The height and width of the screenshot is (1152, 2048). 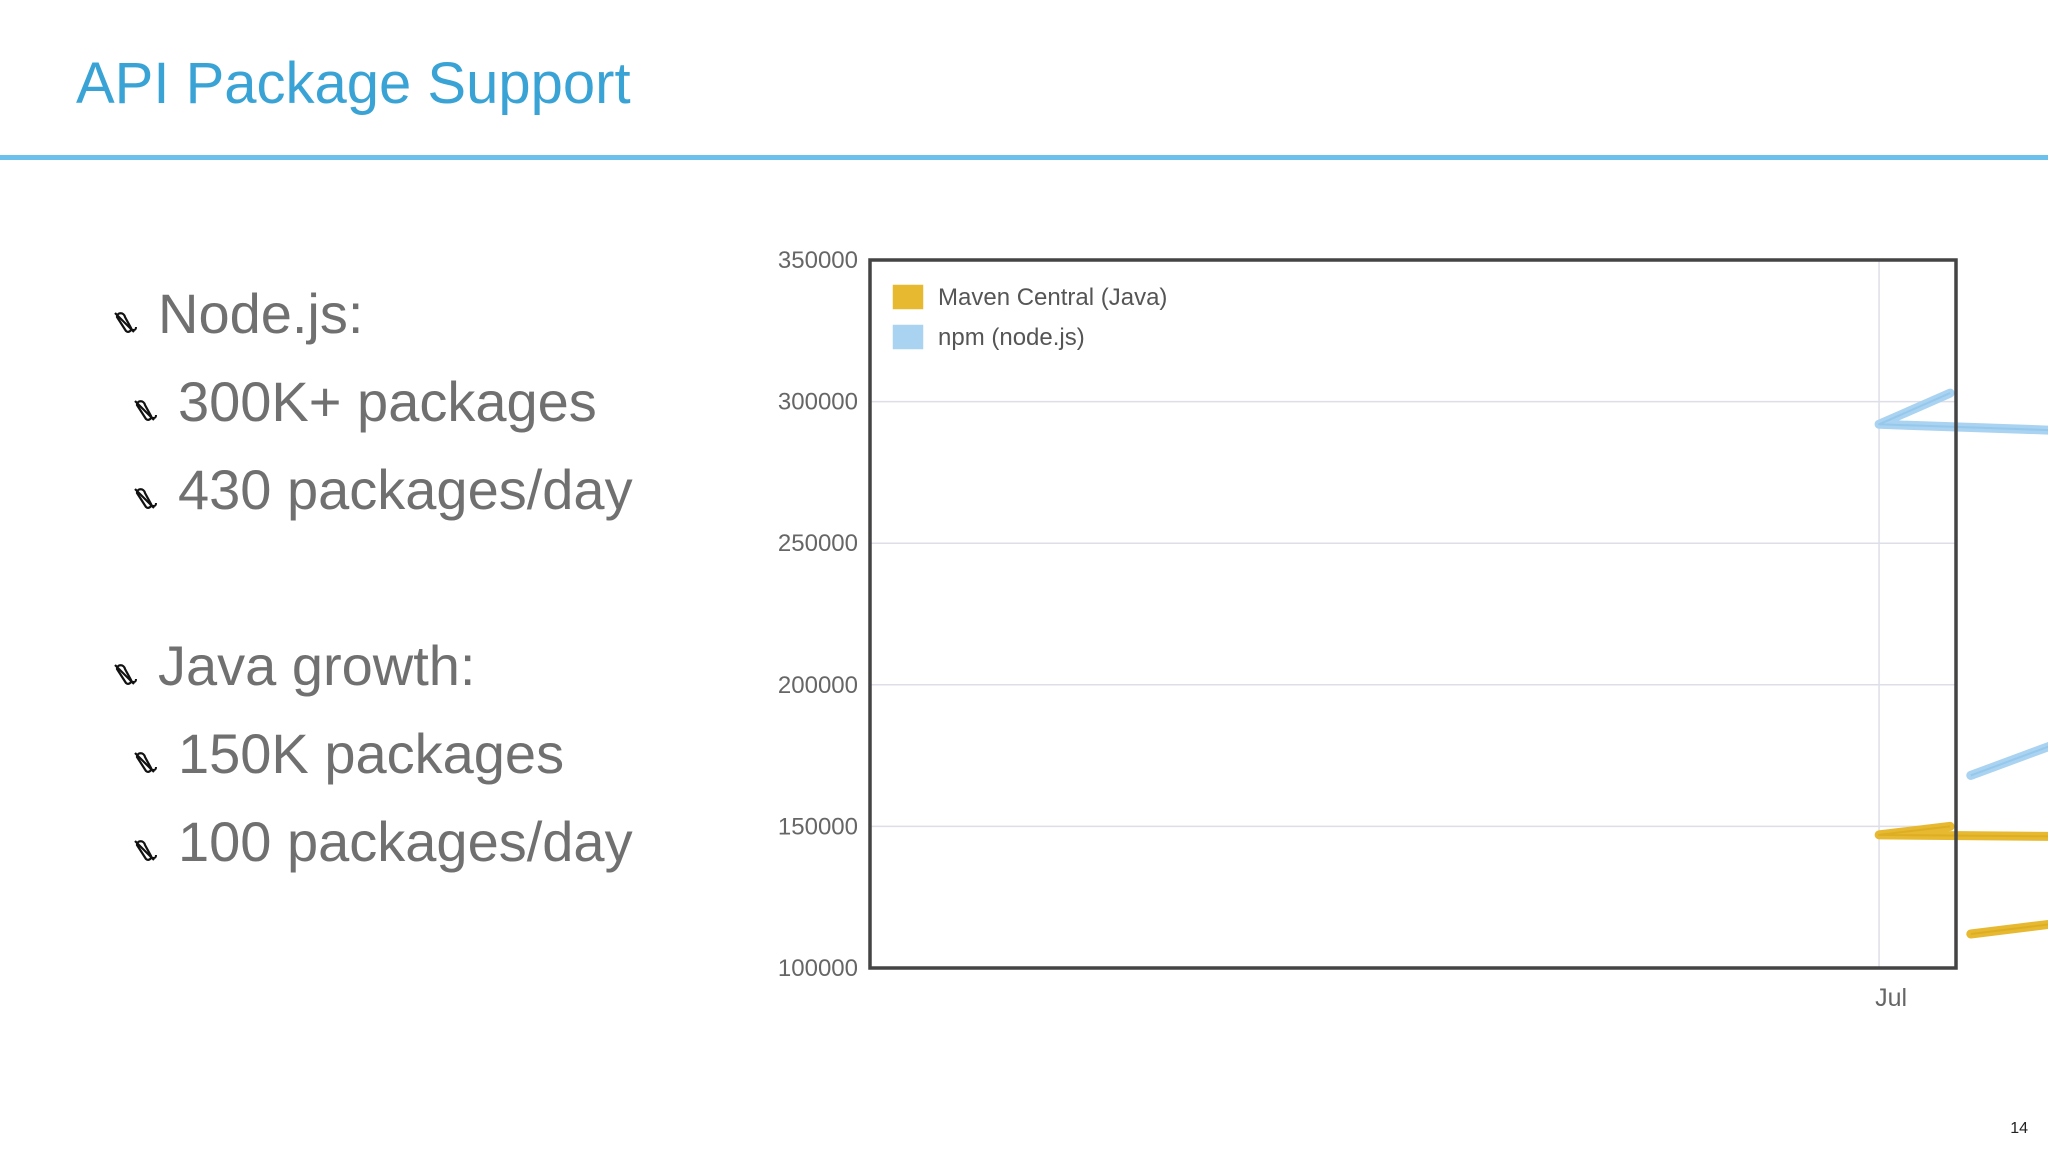 What do you see at coordinates (818, 402) in the screenshot?
I see `y-tick-label: 300000` at bounding box center [818, 402].